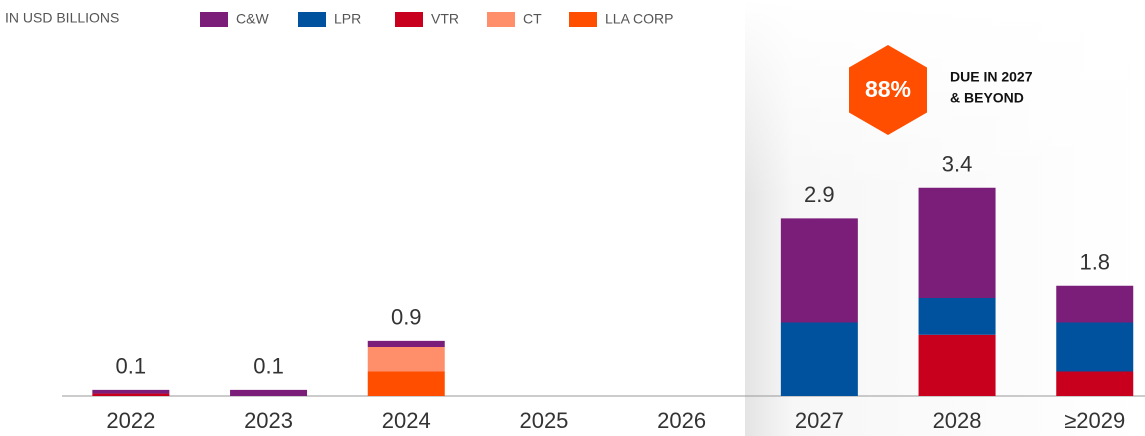  I want to click on total-label: 3.4, so click(957, 164).